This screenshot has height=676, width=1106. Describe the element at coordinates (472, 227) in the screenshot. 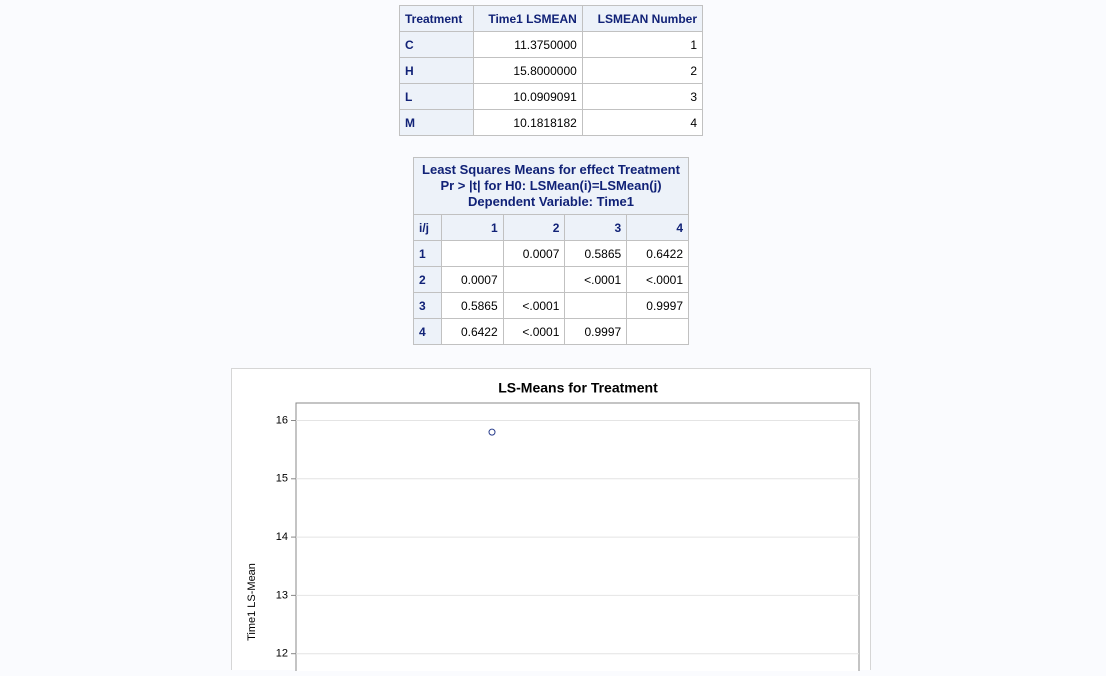

I see `column-header: 1` at that location.